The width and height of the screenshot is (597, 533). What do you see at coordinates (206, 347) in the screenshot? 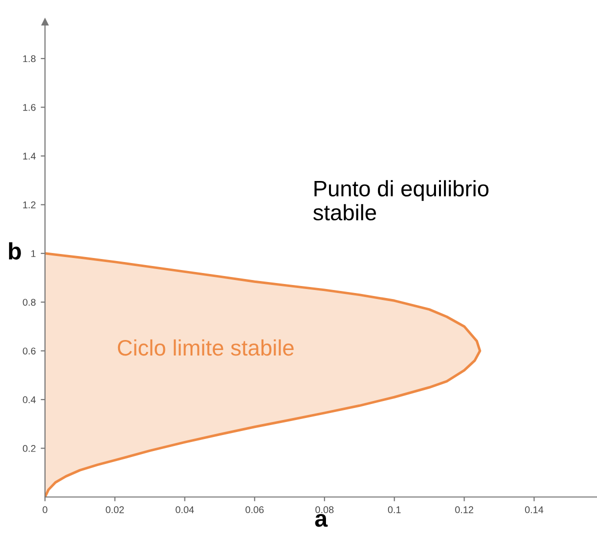
I see `annotation: Ciclo limite stabile` at bounding box center [206, 347].